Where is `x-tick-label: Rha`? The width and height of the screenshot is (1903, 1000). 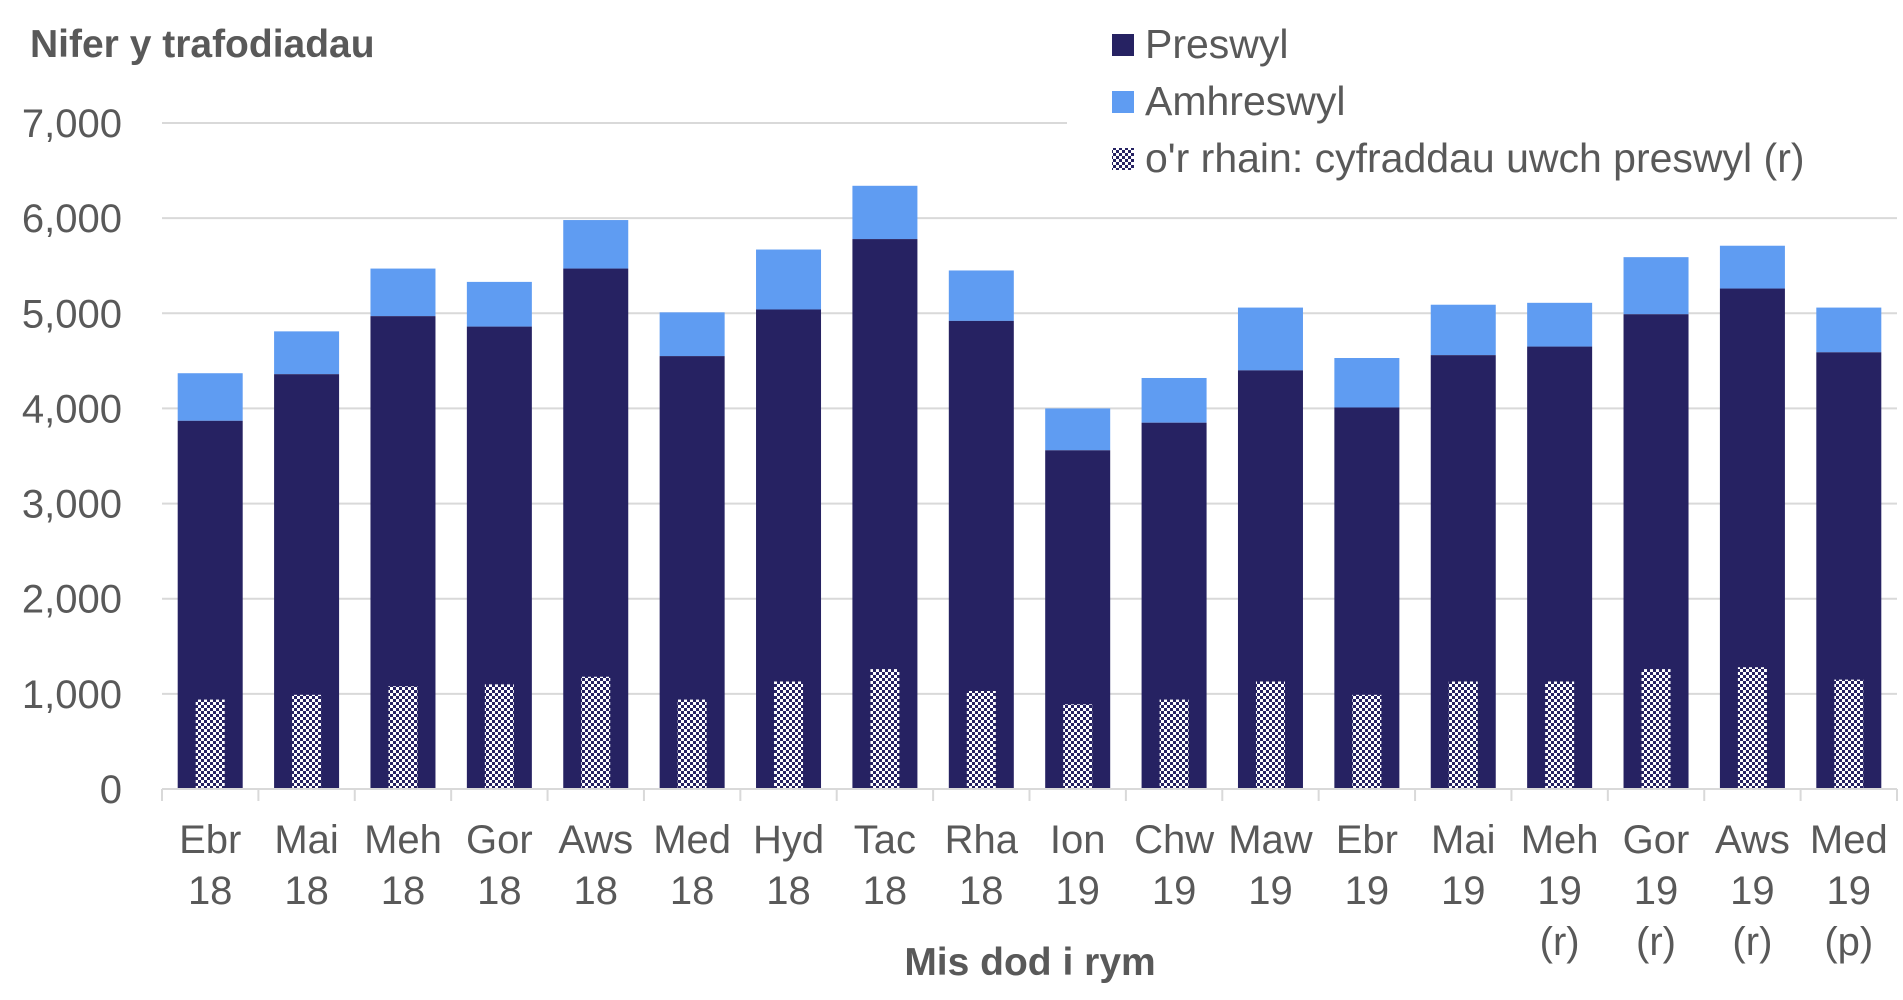
x-tick-label: Rha is located at coordinates (982, 840).